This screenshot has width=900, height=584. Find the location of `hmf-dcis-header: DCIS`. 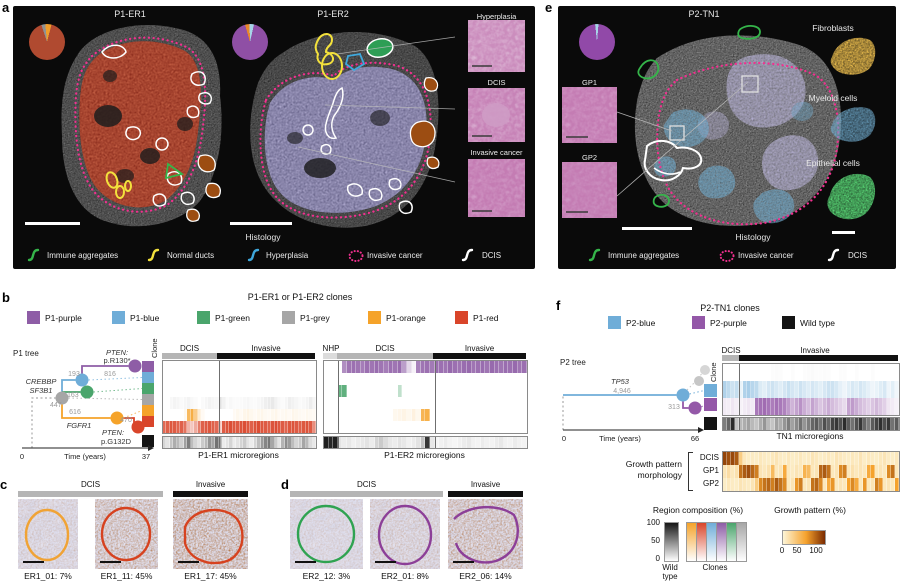

hmf-dcis-header: DCIS is located at coordinates (731, 350).